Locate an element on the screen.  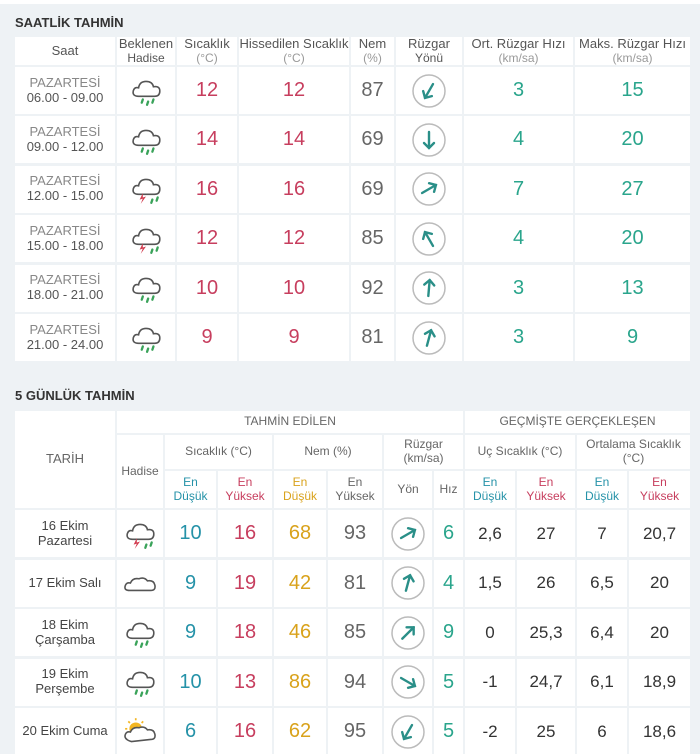
header-text: Ortalama Sıcaklık is located at coordinates (633, 444).